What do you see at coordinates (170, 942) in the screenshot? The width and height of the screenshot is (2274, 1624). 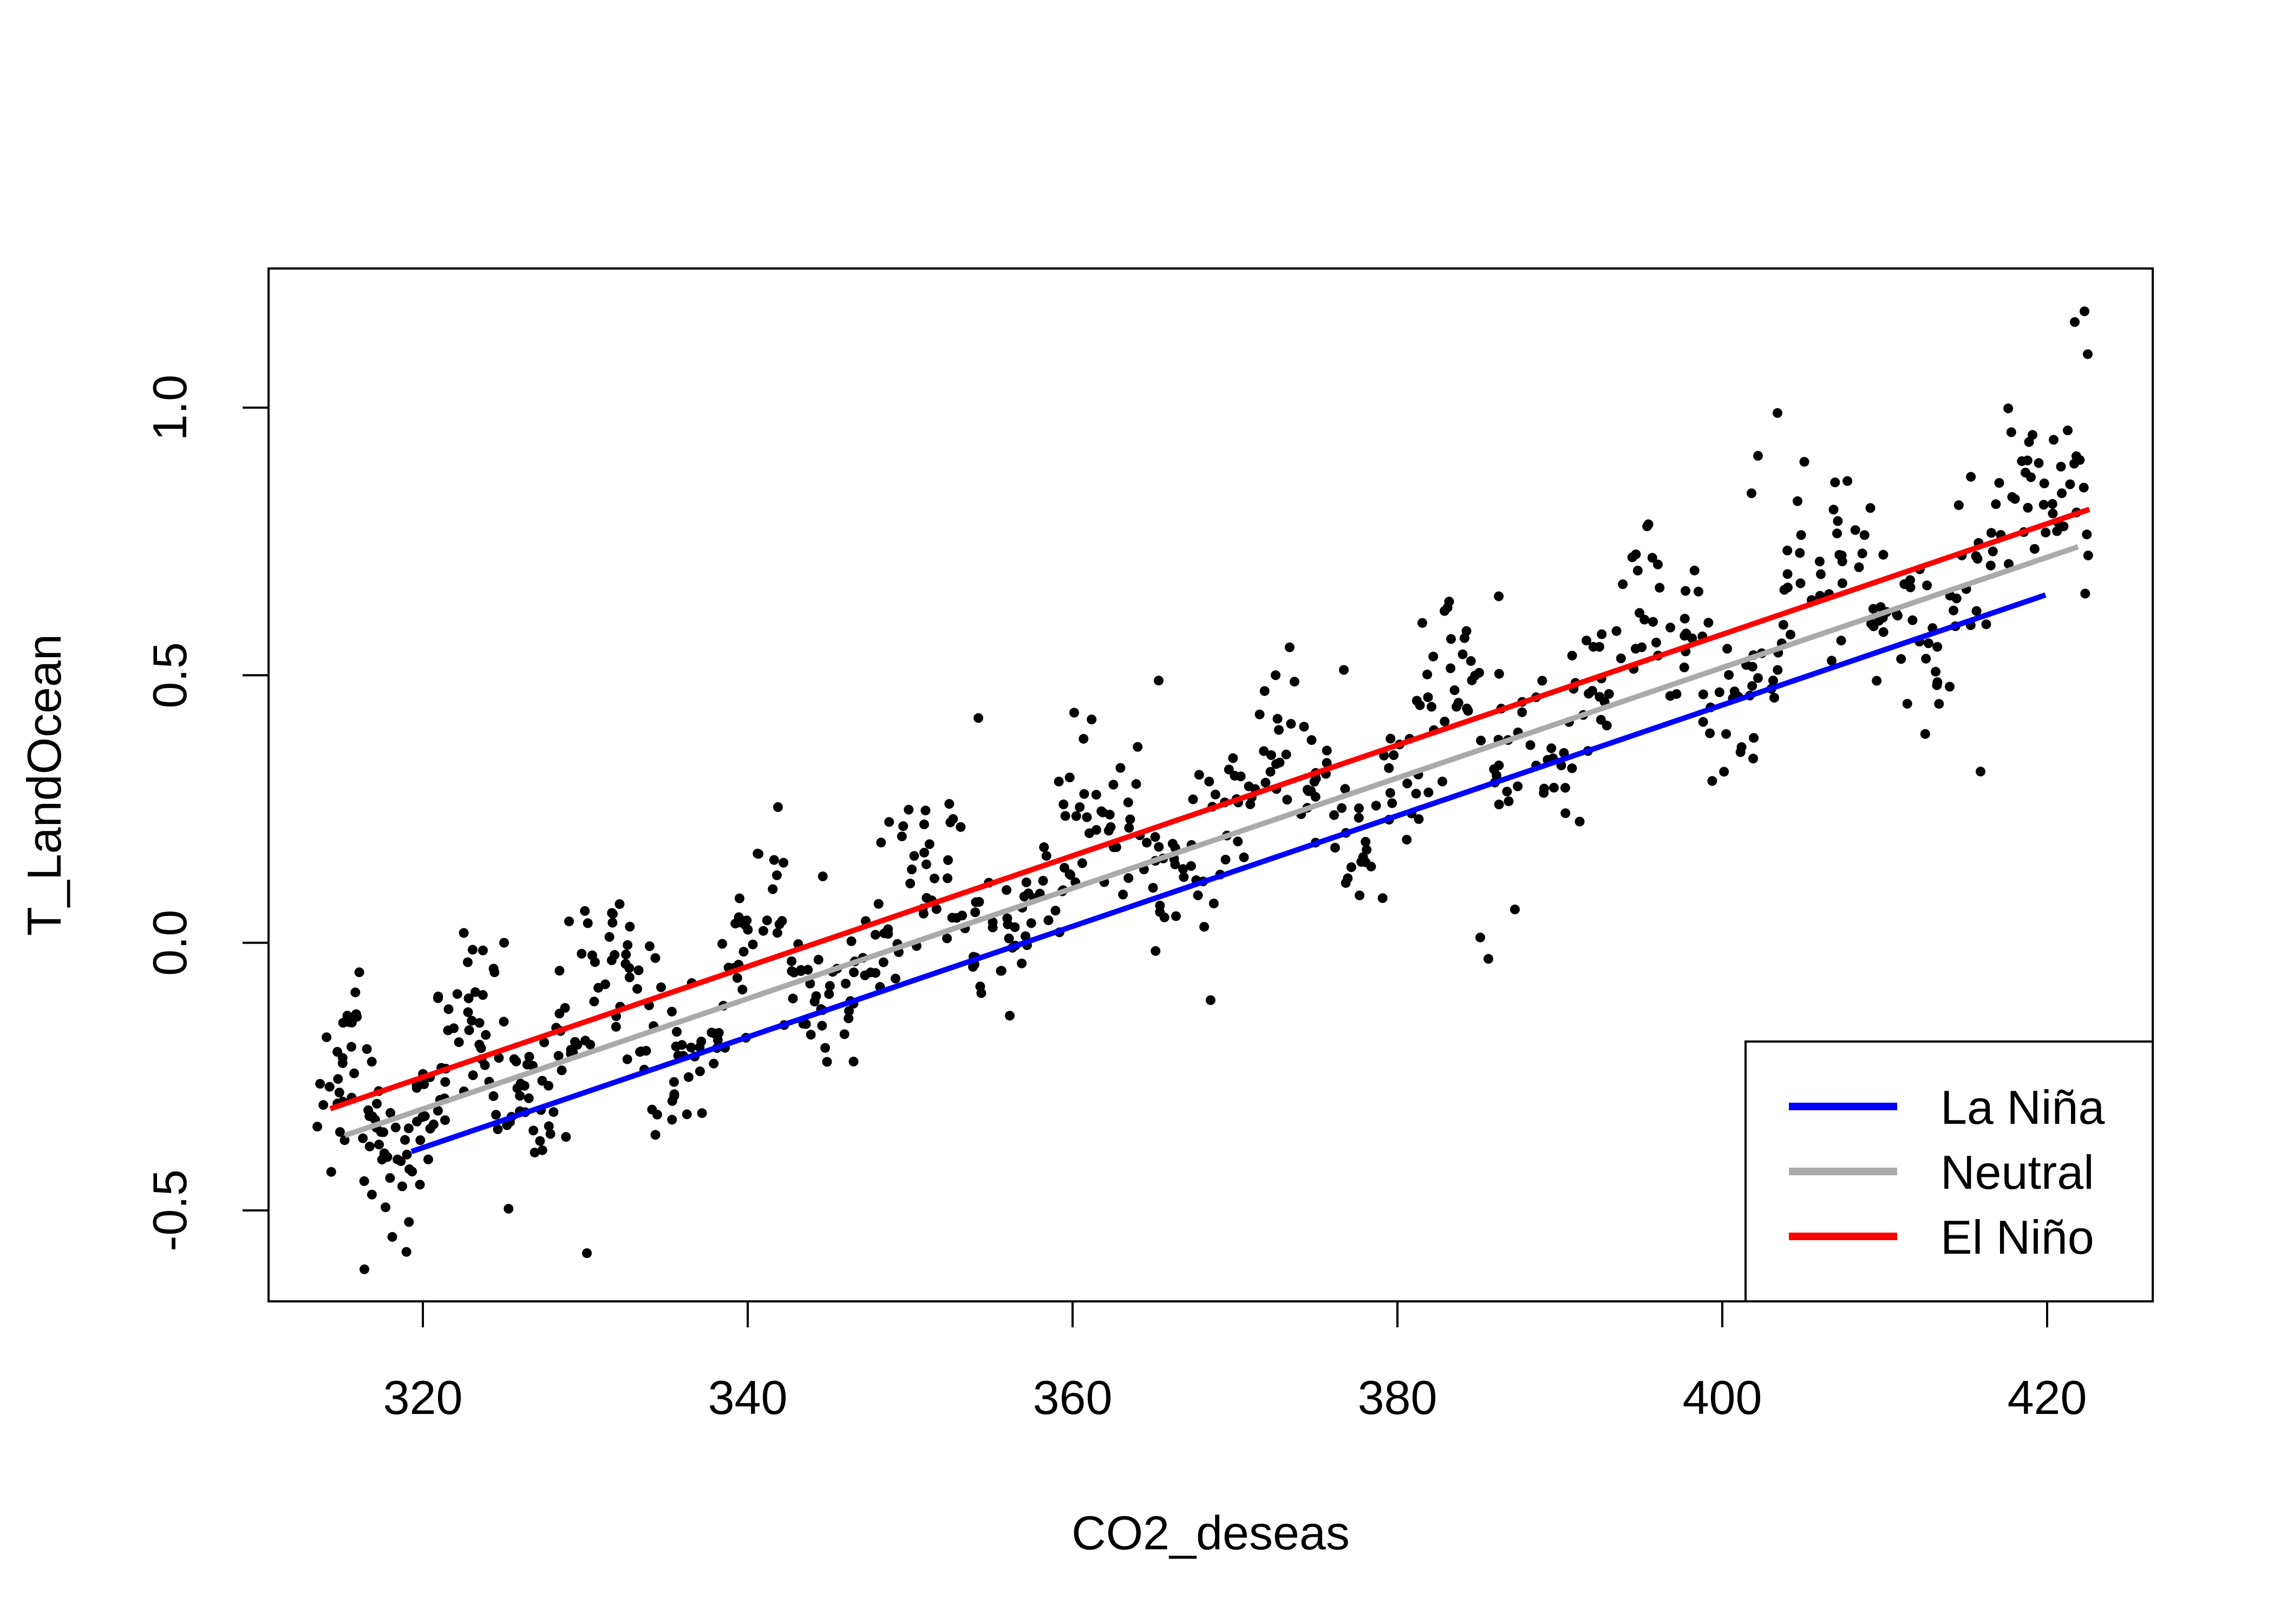 I see `y-tick-label: 0.0` at bounding box center [170, 942].